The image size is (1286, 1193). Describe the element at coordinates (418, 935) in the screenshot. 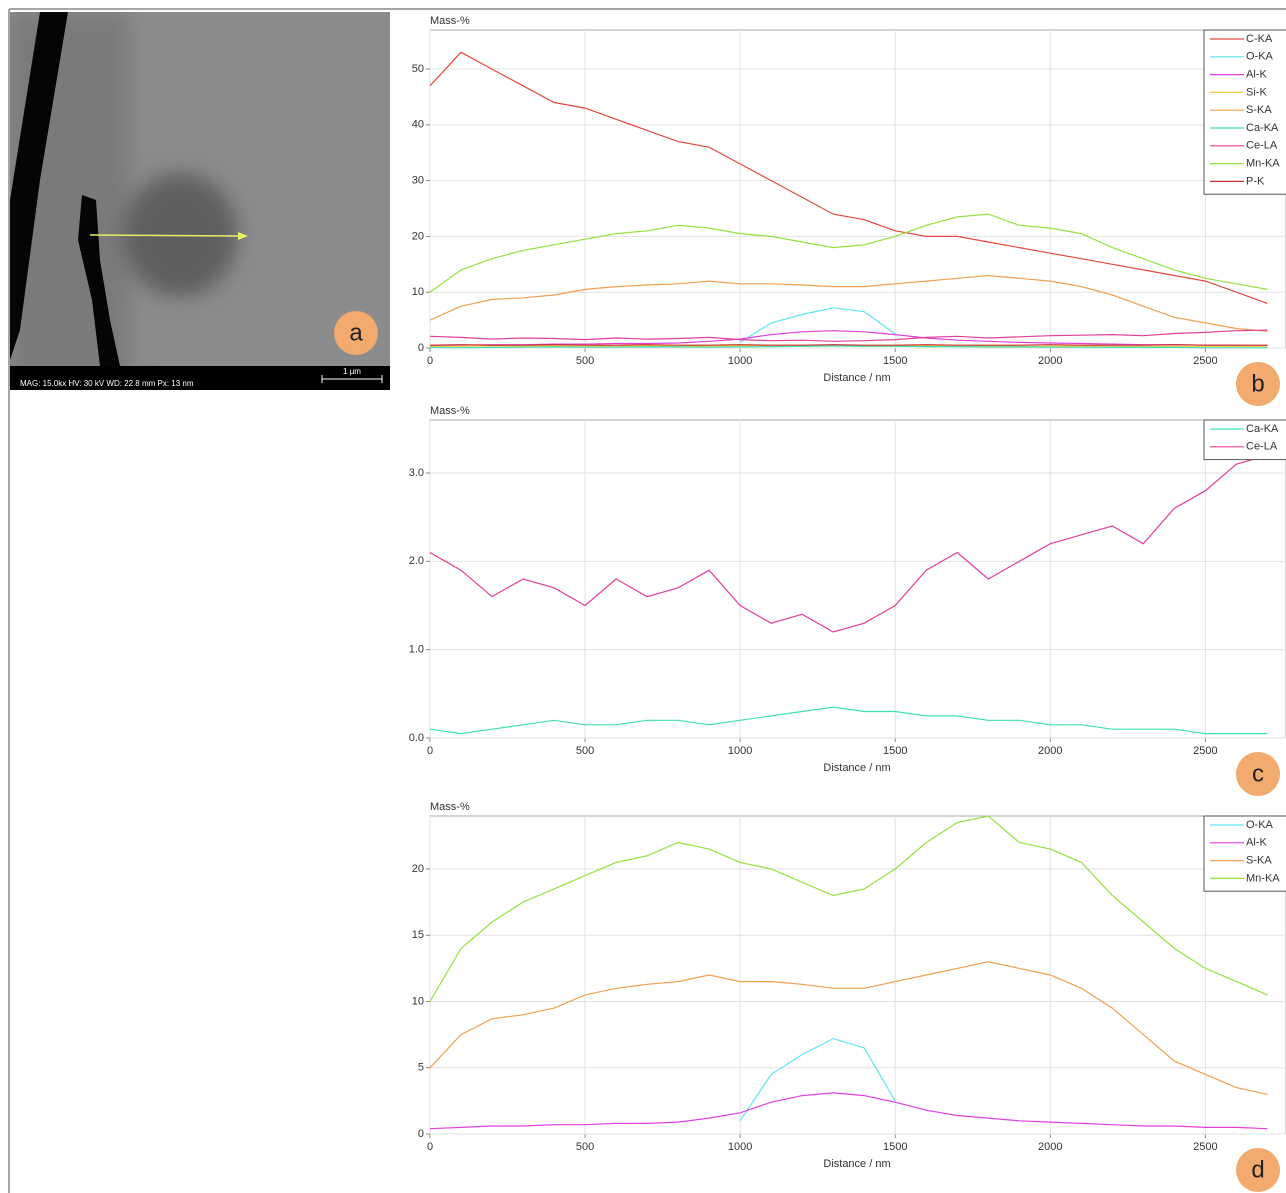

I see `y-tick-label: 15` at that location.